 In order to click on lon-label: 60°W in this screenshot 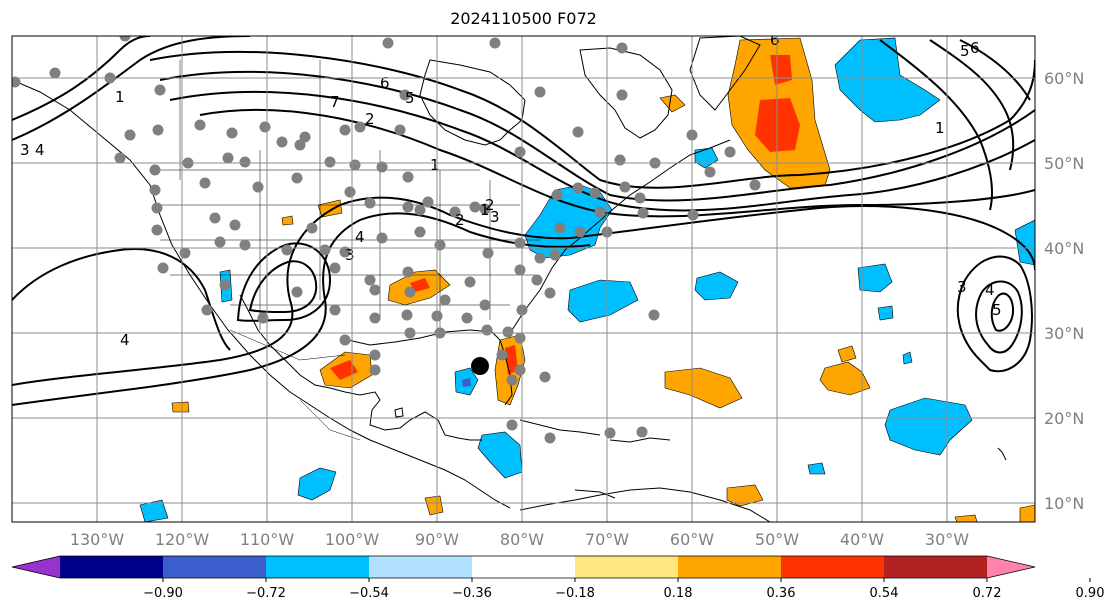, I will do `click(692, 539)`.